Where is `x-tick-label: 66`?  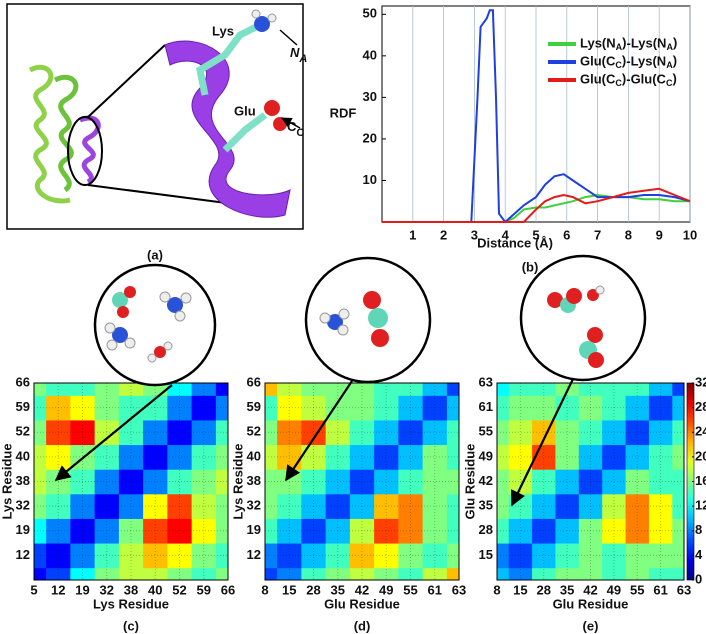 x-tick-label: 66 is located at coordinates (228, 589).